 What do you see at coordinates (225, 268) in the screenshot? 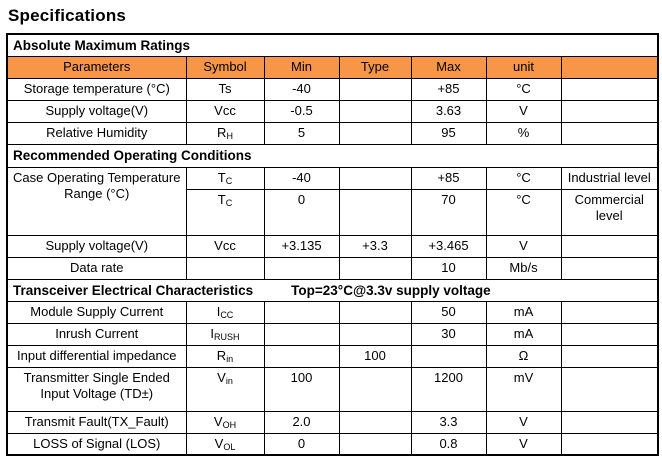
I see `cell-symbol` at bounding box center [225, 268].